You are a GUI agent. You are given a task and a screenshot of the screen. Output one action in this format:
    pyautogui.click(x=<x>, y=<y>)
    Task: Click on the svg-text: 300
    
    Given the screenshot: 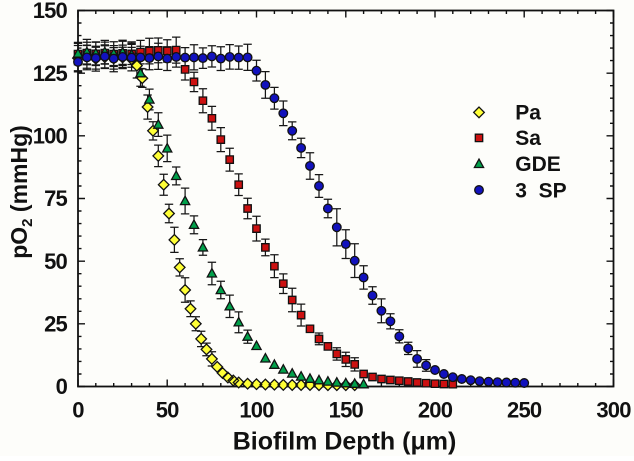 What is the action you would take?
    pyautogui.click(x=613, y=410)
    